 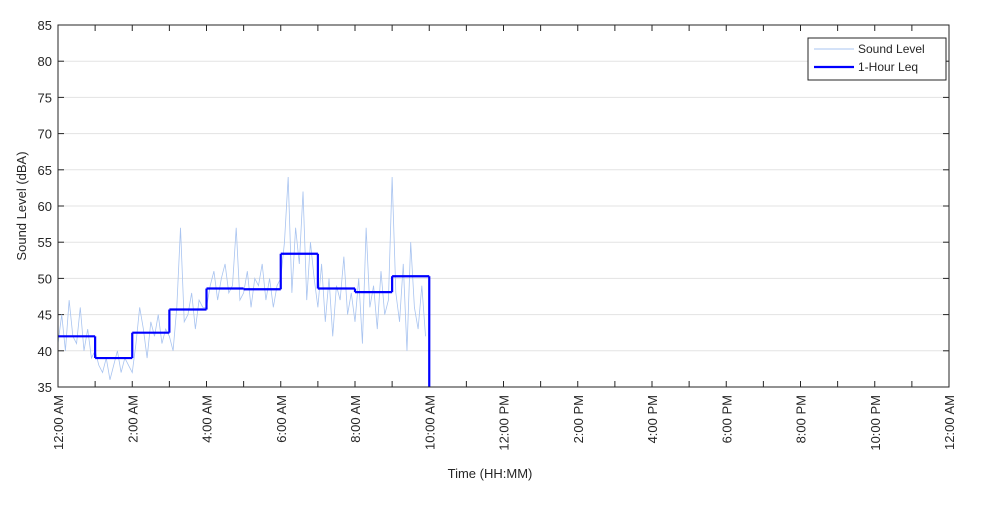 I want to click on y-tick-label: 35, so click(x=45, y=387).